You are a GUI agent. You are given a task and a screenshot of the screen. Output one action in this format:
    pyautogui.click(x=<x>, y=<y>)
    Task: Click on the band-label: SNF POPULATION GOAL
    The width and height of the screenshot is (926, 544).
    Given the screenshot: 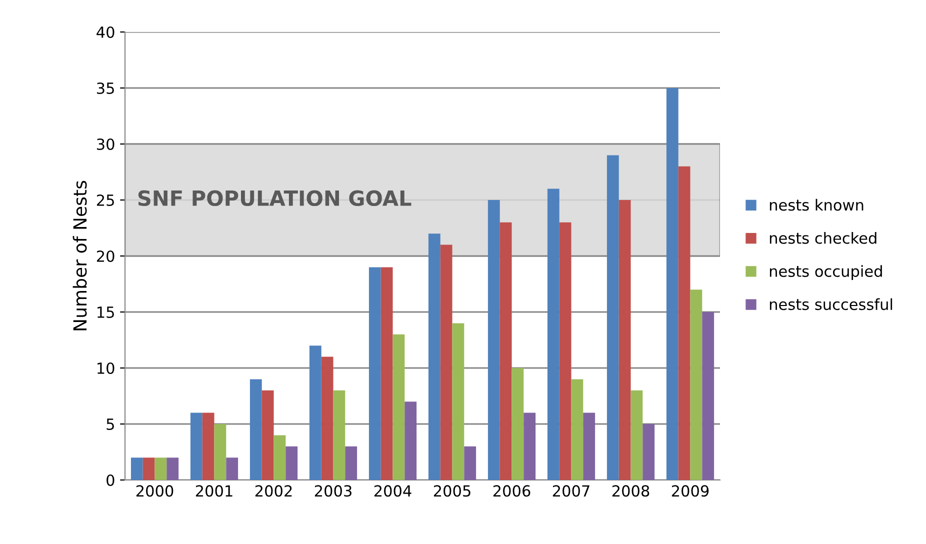 What is the action you would take?
    pyautogui.click(x=275, y=198)
    